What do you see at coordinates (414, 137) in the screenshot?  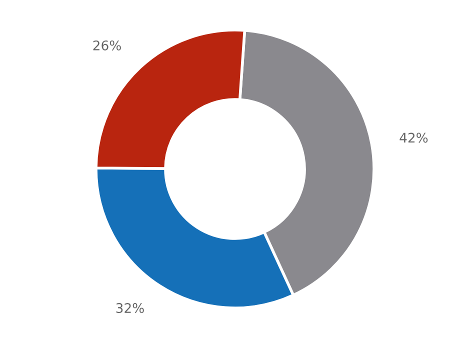 I see `data-label: 42%` at bounding box center [414, 137].